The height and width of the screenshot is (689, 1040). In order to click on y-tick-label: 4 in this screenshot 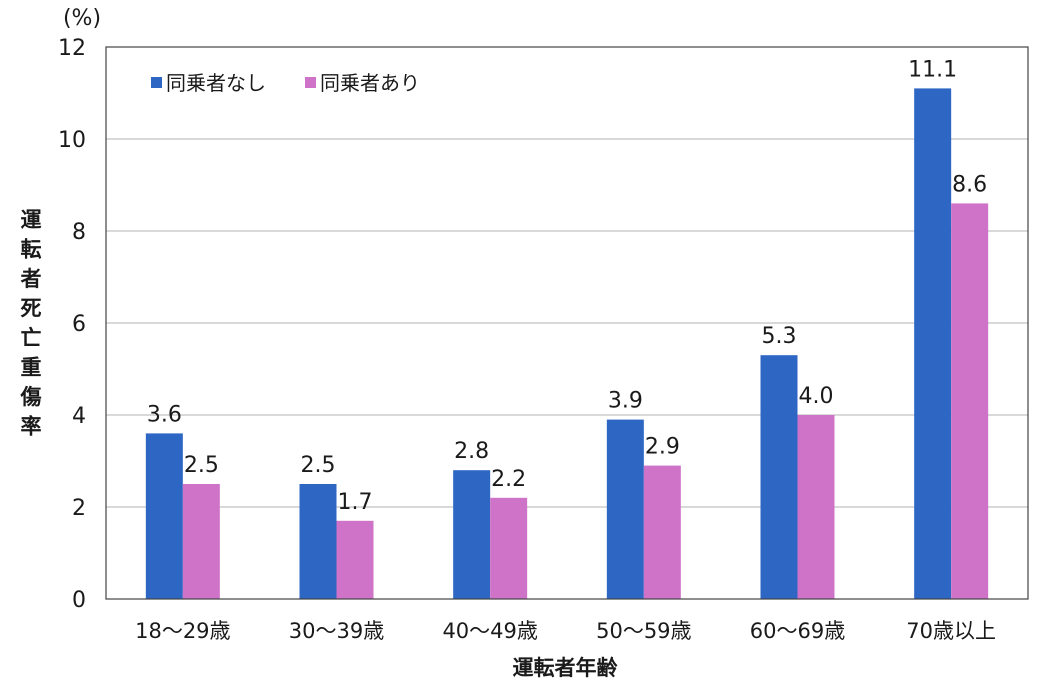, I will do `click(79, 416)`.